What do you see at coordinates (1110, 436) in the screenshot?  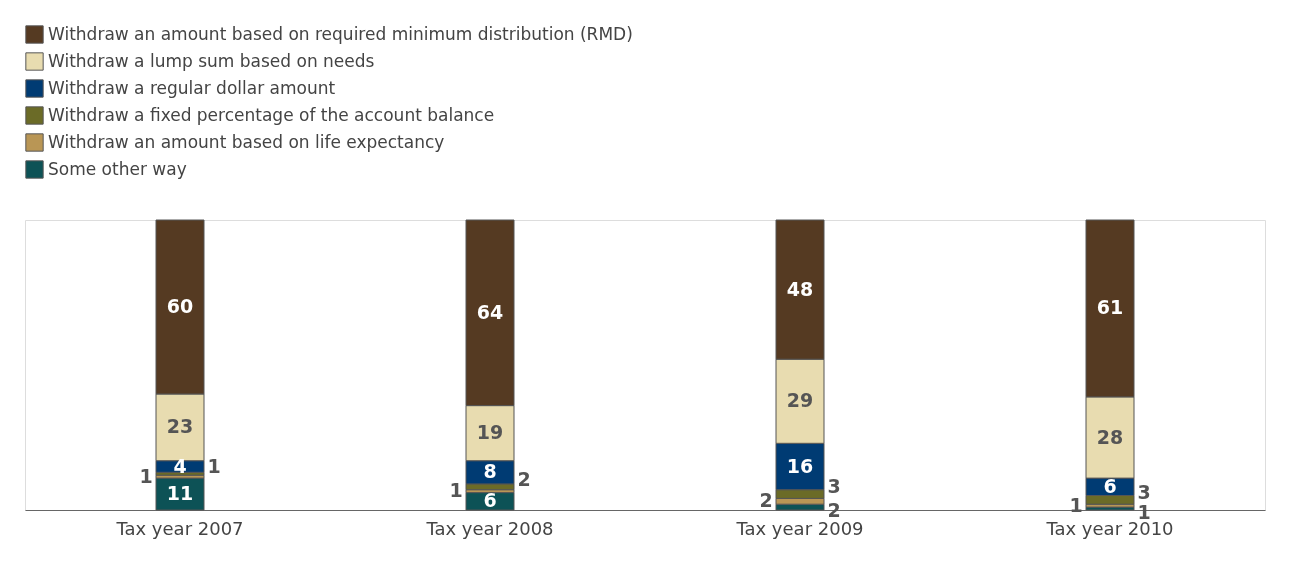 I see `data-label: 28` at bounding box center [1110, 436].